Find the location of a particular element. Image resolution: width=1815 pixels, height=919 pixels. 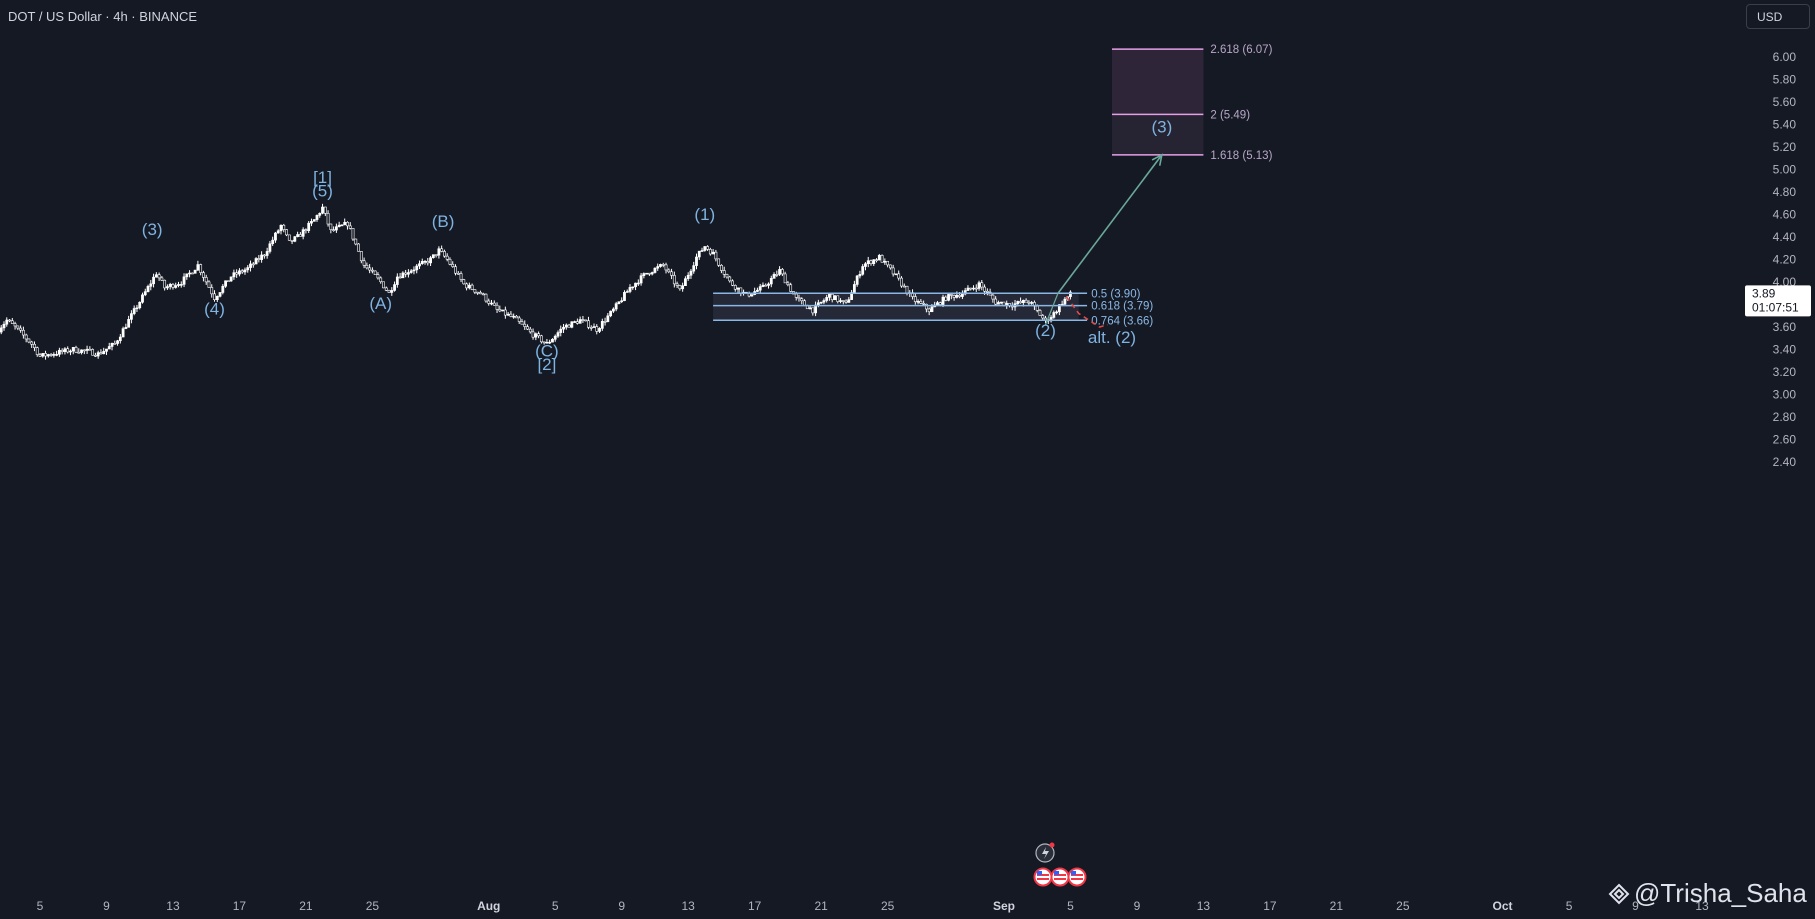

x-tick-label: 9 is located at coordinates (106, 906).